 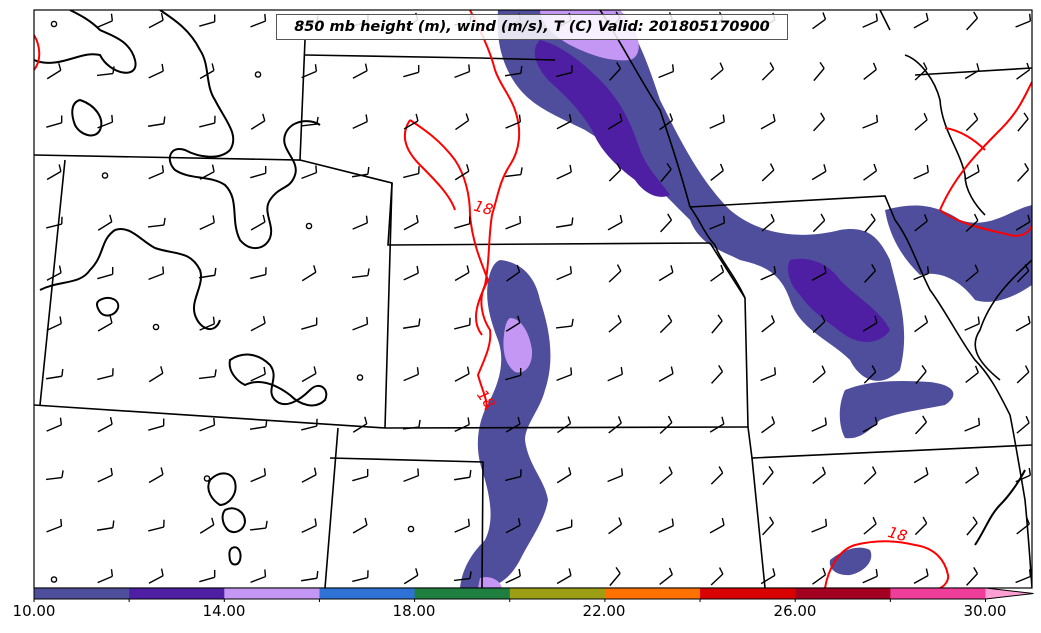 What do you see at coordinates (602, 118) in the screenshot?
I see `shade-core-north` at bounding box center [602, 118].